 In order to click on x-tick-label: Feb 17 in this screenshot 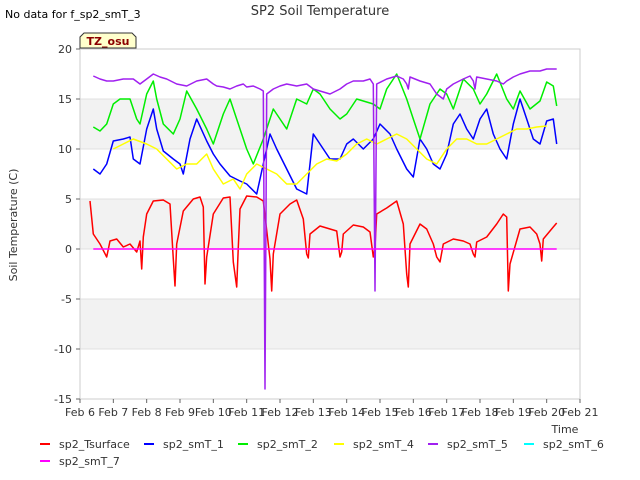, I will do `click(446, 412)`.